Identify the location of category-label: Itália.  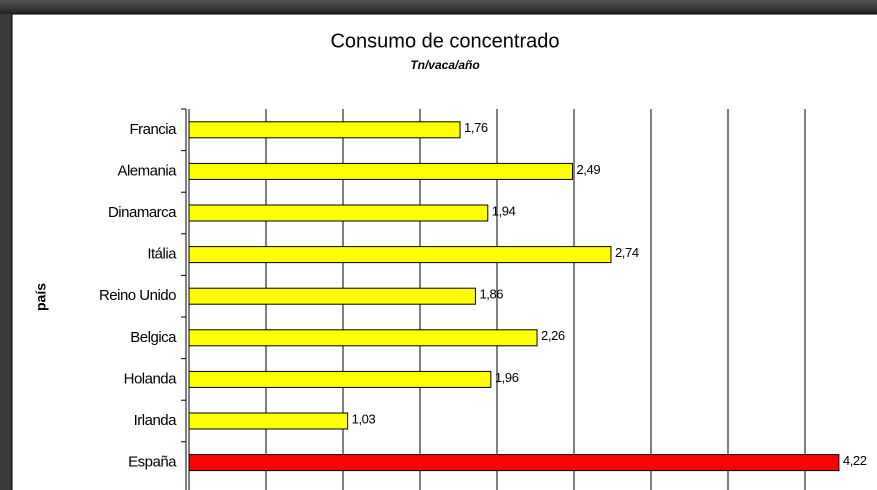
(162, 254).